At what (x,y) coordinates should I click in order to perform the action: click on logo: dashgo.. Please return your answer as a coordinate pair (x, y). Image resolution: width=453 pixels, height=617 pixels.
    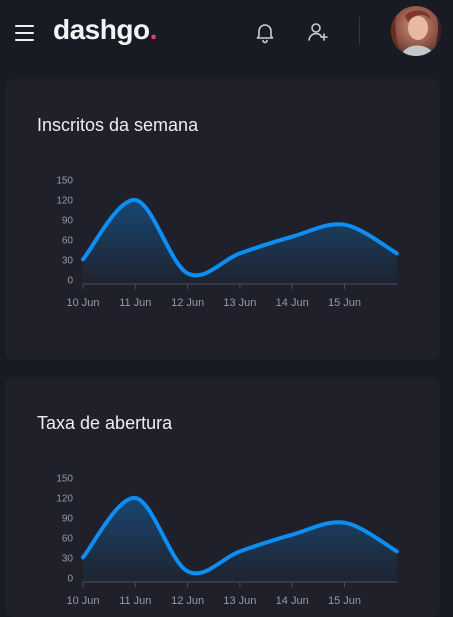
    Looking at the image, I should click on (105, 30).